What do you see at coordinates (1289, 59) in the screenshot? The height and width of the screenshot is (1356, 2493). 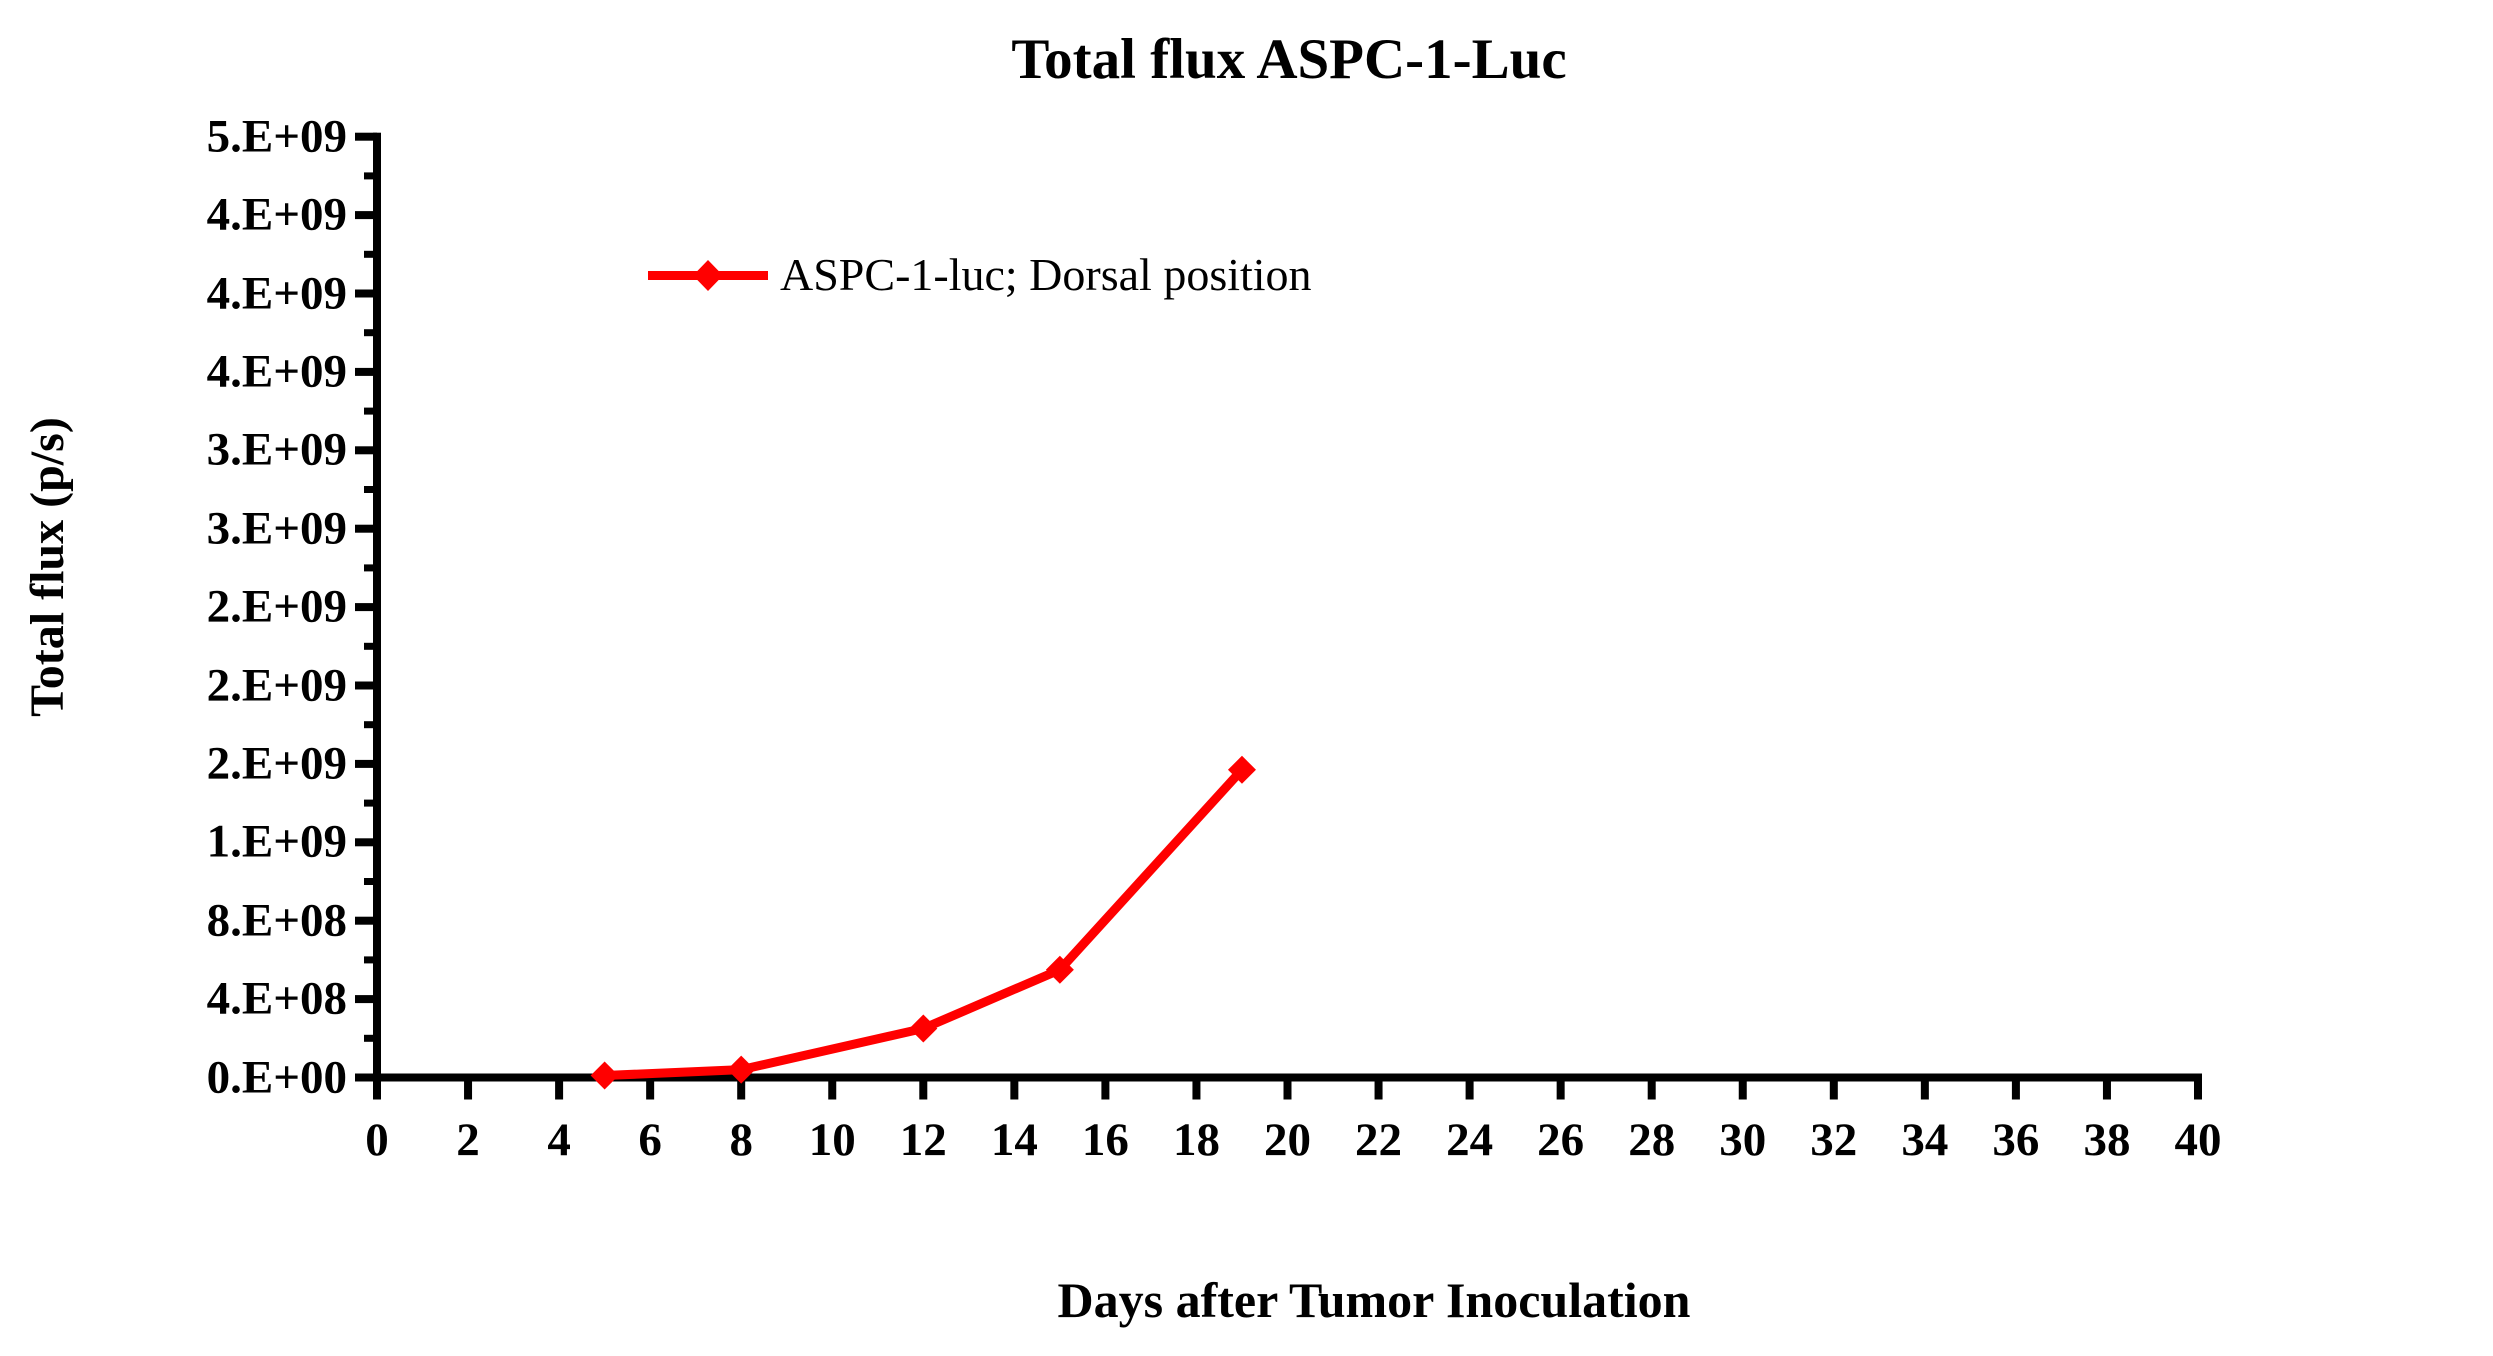 I see `chart-title: Total flux ASPC-1-Luc` at bounding box center [1289, 59].